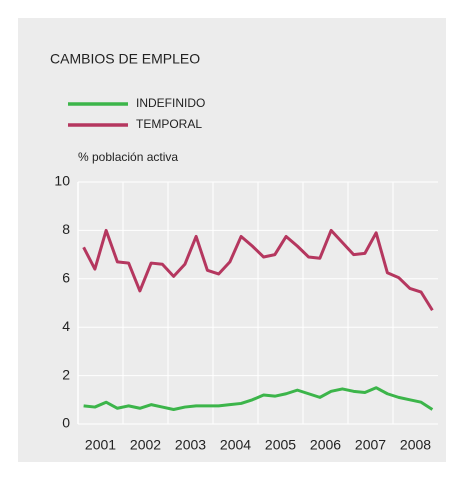 The width and height of the screenshot is (464, 487). I want to click on x-tick-label: 2005, so click(280, 445).